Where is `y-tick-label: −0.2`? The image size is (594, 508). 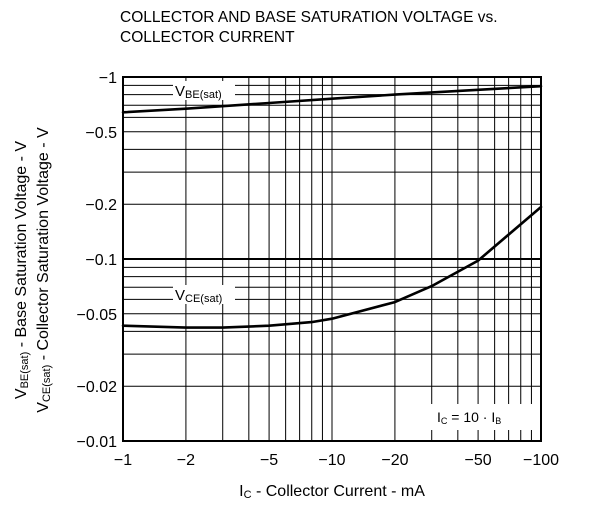 y-tick-label: −0.2 is located at coordinates (101, 205).